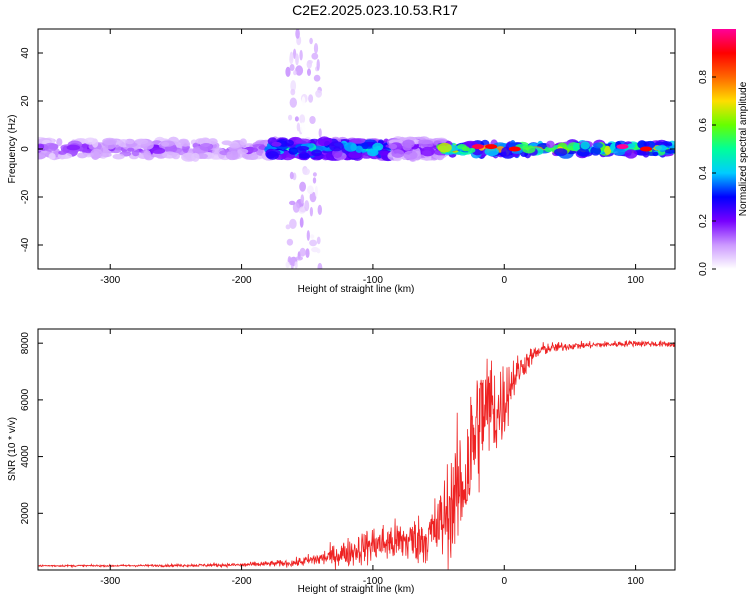  What do you see at coordinates (25, 149) in the screenshot?
I see `y-tick-label: 0` at bounding box center [25, 149].